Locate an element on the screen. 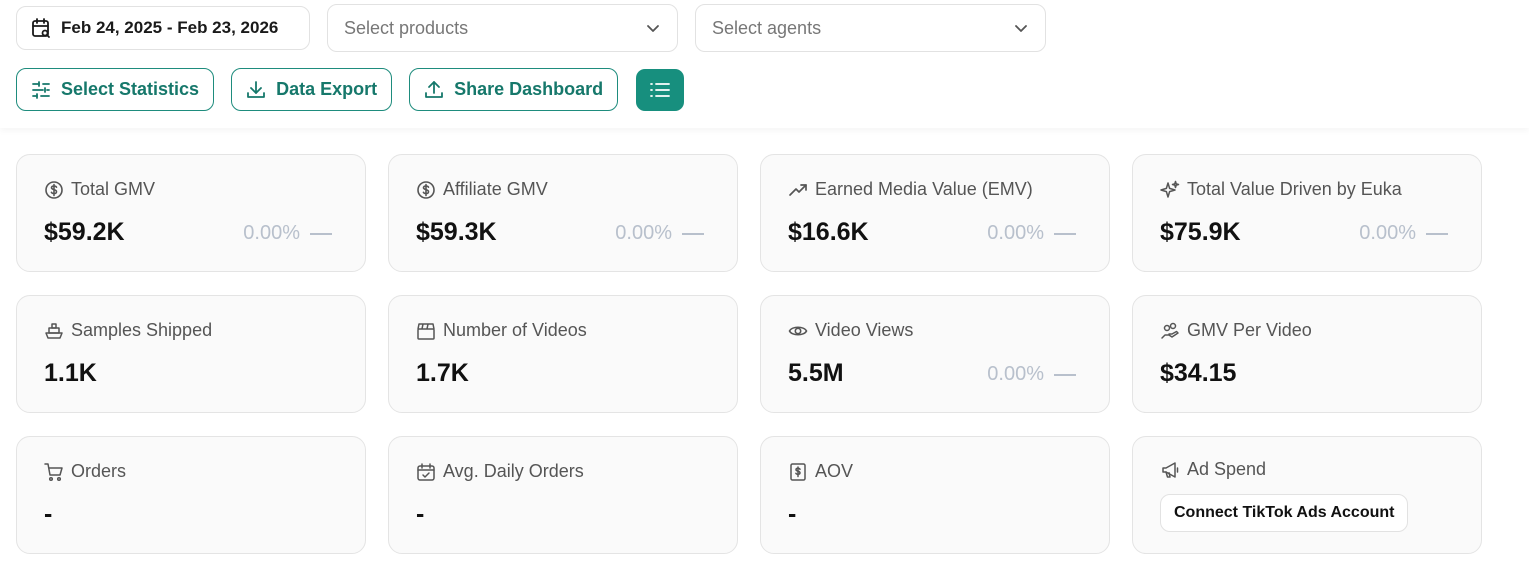 This screenshot has width=1529, height=573. stat-card-value: $75.9K is located at coordinates (1200, 232).